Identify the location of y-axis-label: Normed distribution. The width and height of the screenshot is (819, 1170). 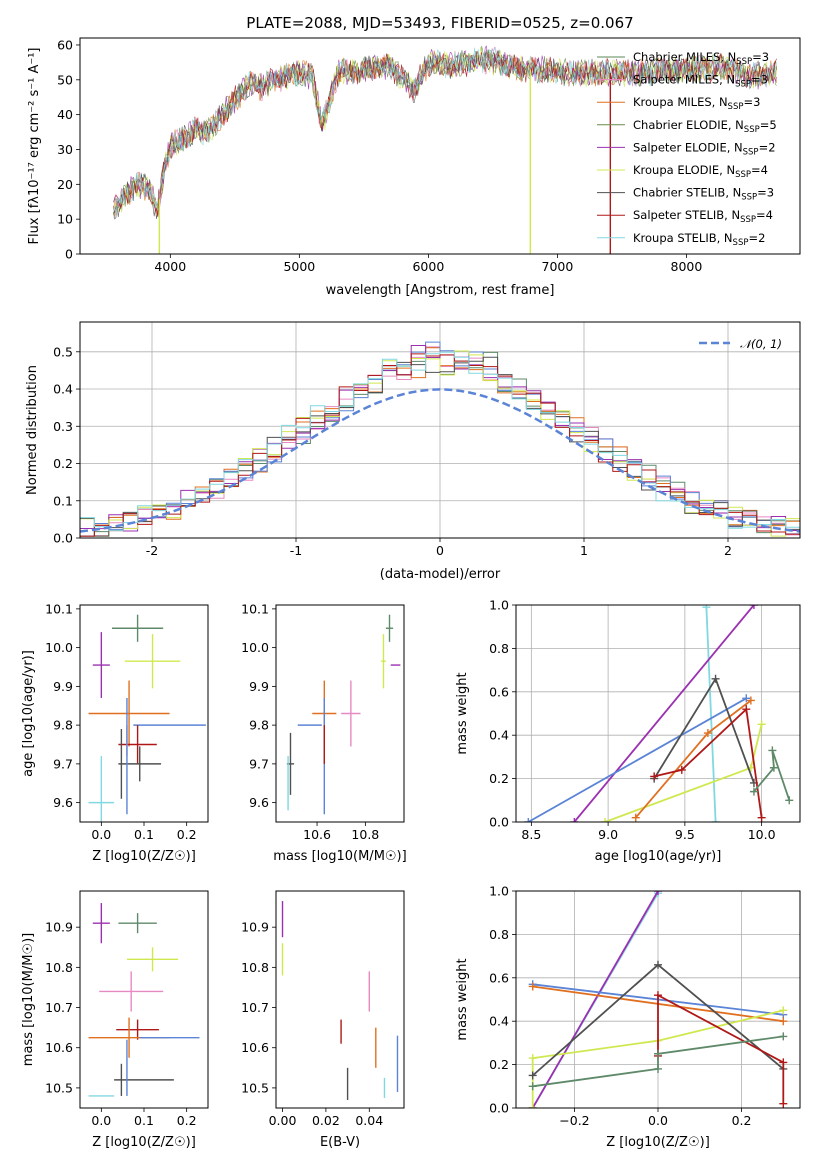
(32, 430).